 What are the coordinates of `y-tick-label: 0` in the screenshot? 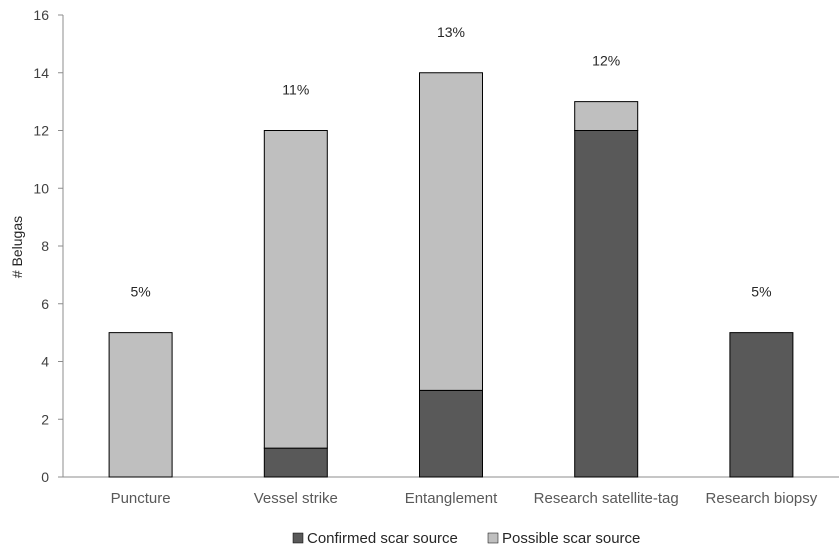 It's located at (45, 477).